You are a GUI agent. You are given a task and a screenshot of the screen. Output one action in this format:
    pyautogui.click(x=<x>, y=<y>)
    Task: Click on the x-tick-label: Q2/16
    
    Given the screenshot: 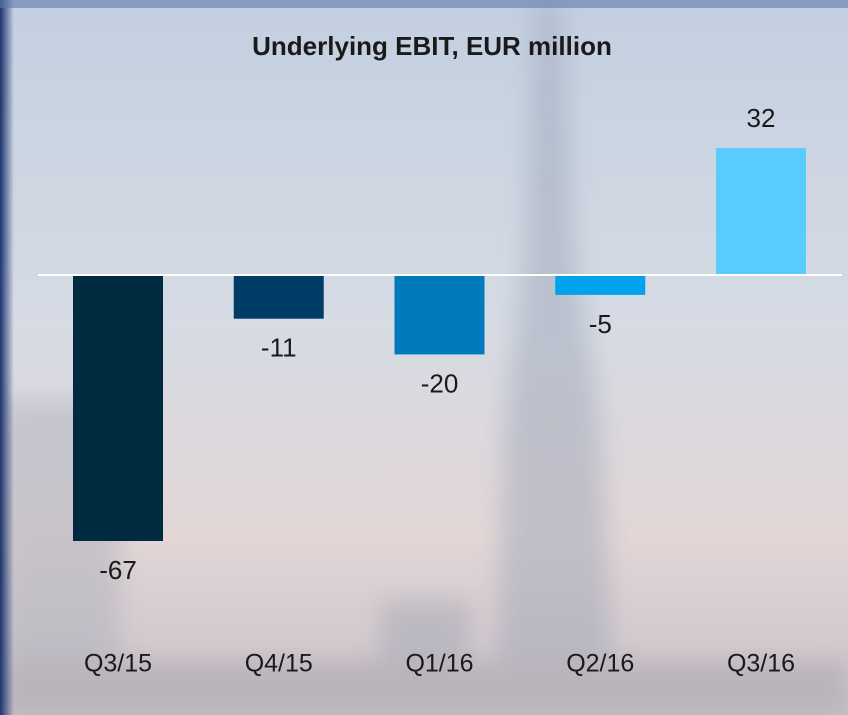 What is the action you would take?
    pyautogui.click(x=600, y=664)
    